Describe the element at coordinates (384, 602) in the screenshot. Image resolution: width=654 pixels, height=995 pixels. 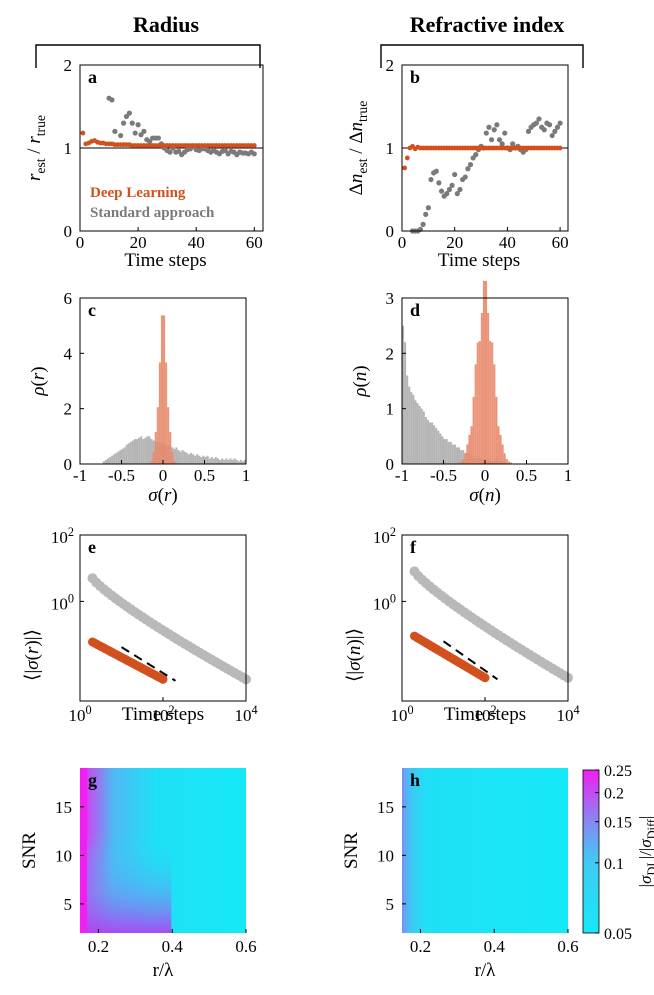
I see `y-tick-label: 10⁰` at that location.